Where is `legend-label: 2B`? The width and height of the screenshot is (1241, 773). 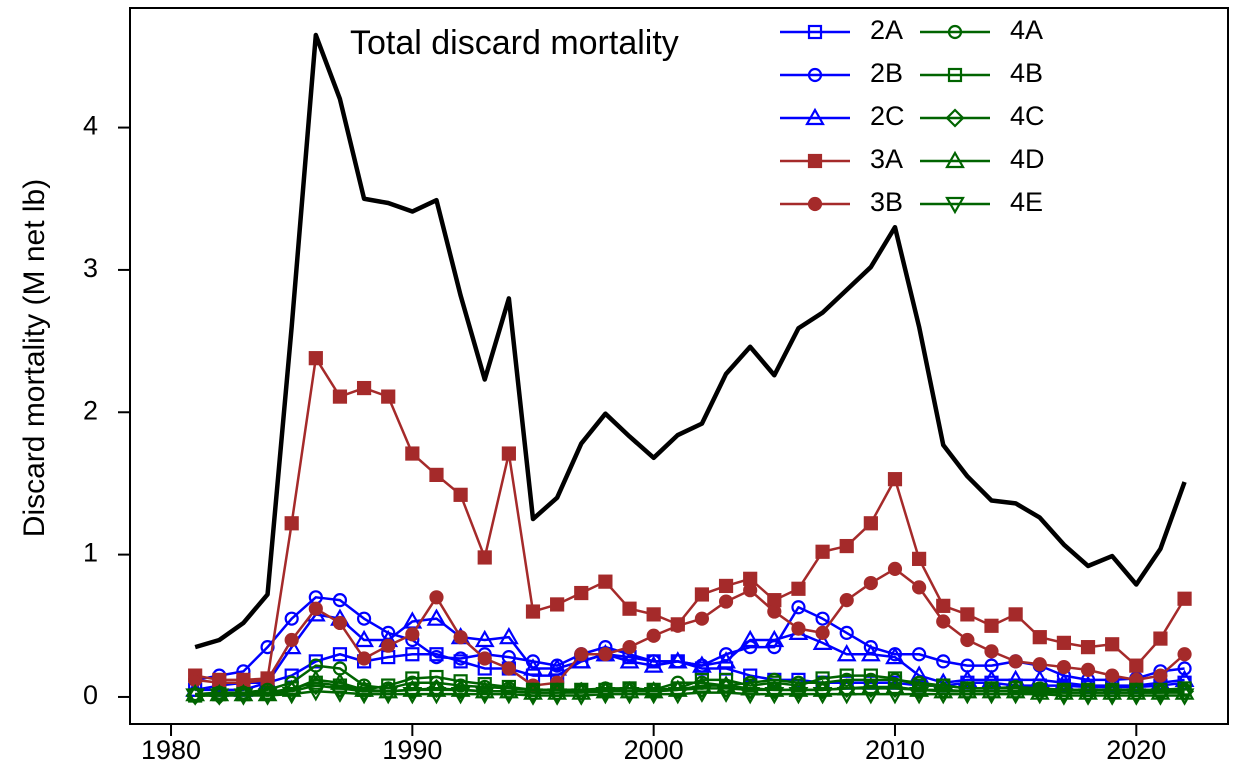 legend-label: 2B is located at coordinates (886, 73).